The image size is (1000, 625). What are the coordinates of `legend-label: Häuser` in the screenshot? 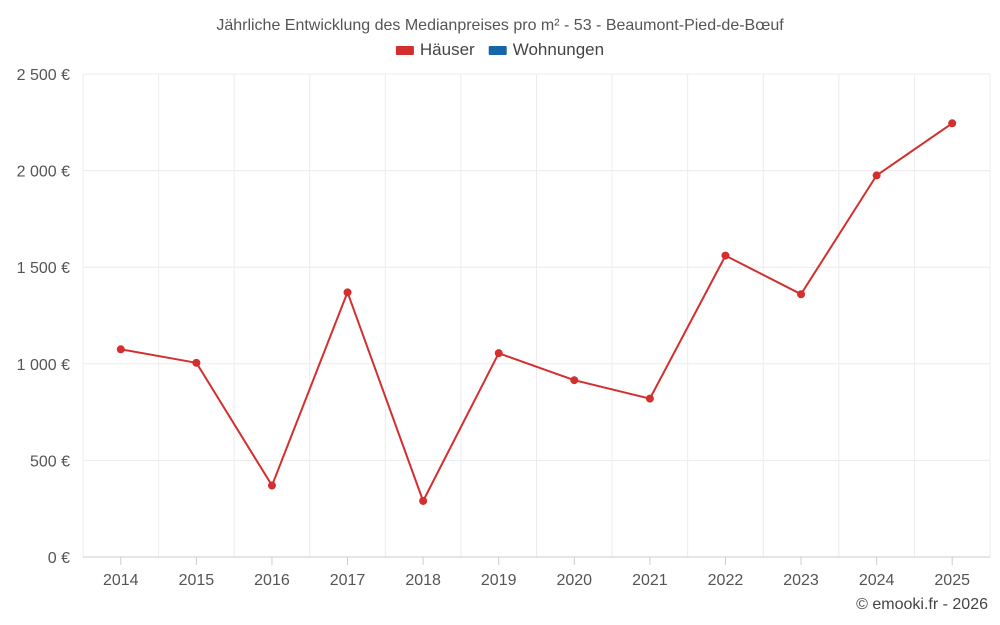 It's located at (447, 49).